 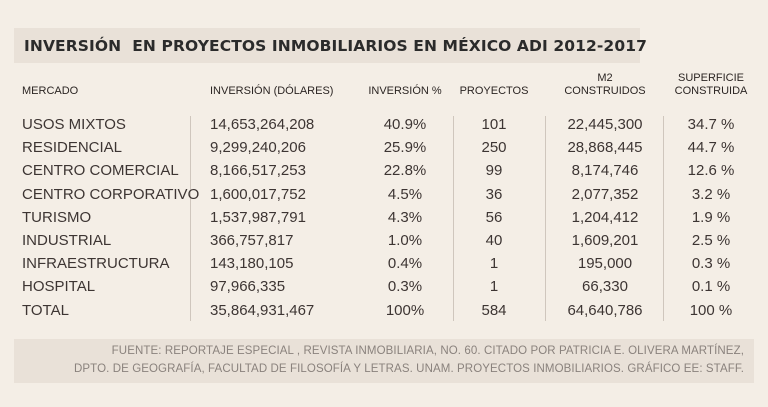 I want to click on table-cell-superficie-construida: 44.7 %, so click(x=711, y=148).